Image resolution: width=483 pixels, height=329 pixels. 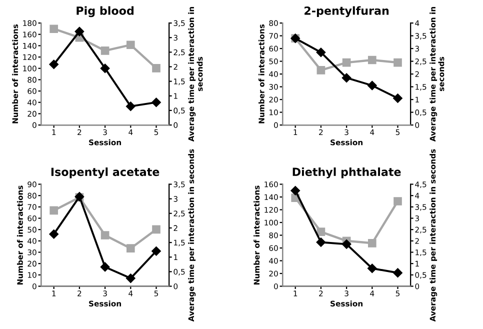 What do you see at coordinates (105, 172) in the screenshot?
I see `chart-title: Isopentyl acetate` at bounding box center [105, 172].